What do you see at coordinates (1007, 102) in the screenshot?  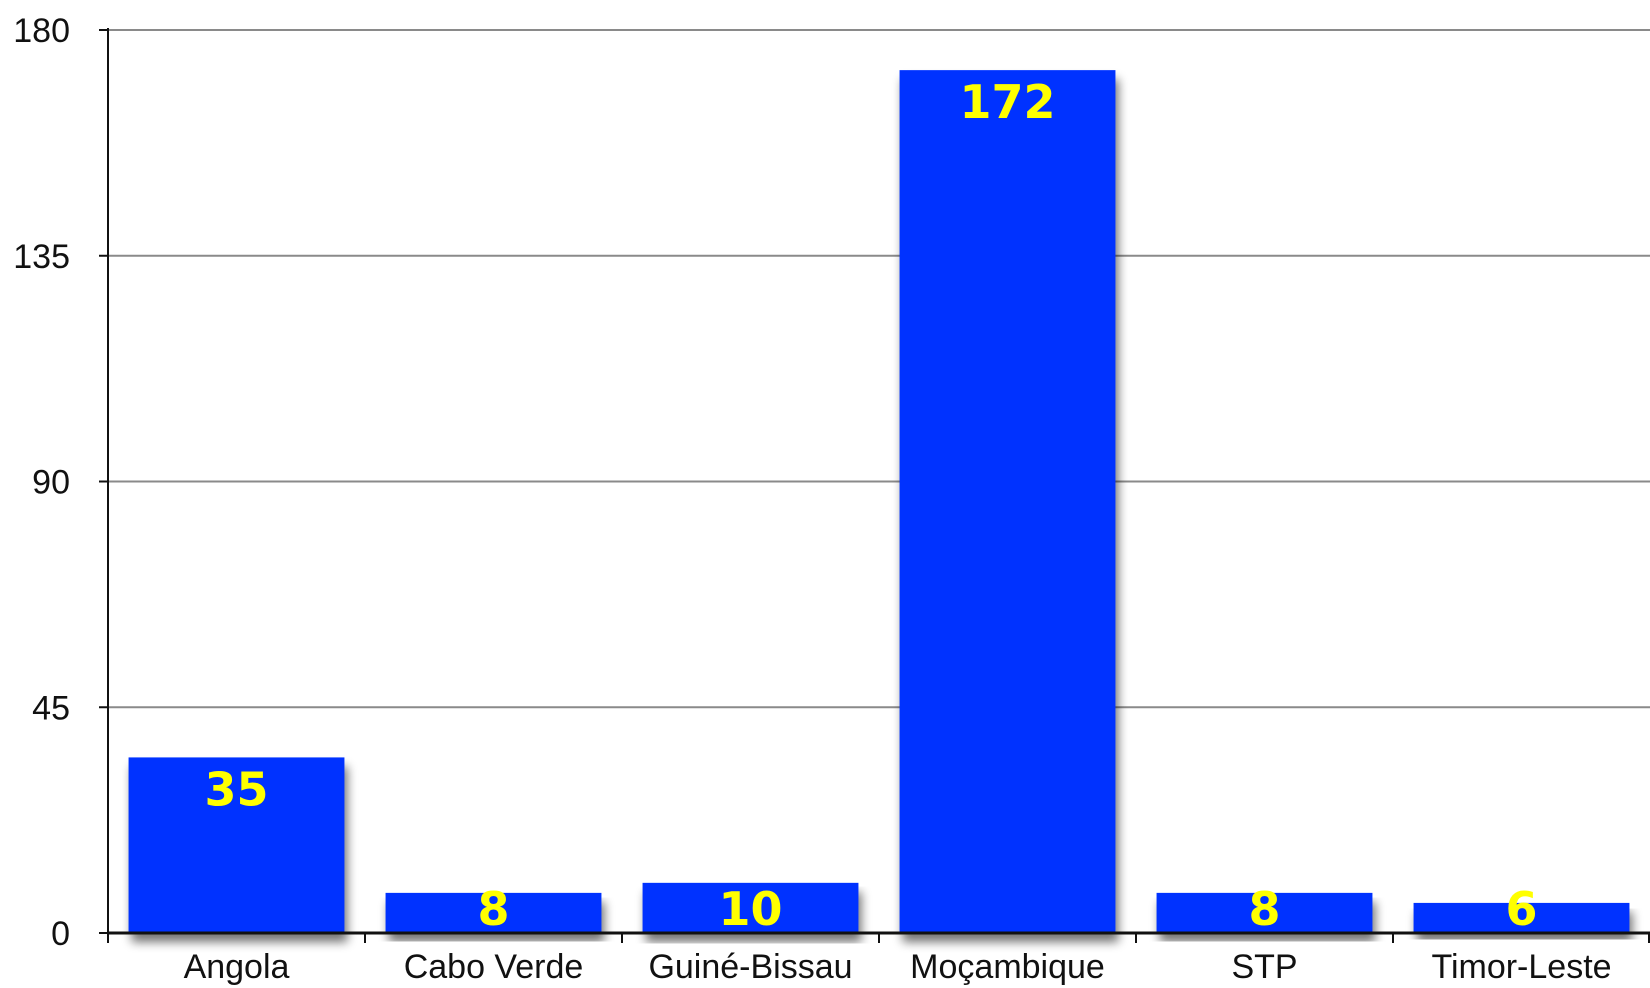 I see `data-label: 172` at bounding box center [1007, 102].